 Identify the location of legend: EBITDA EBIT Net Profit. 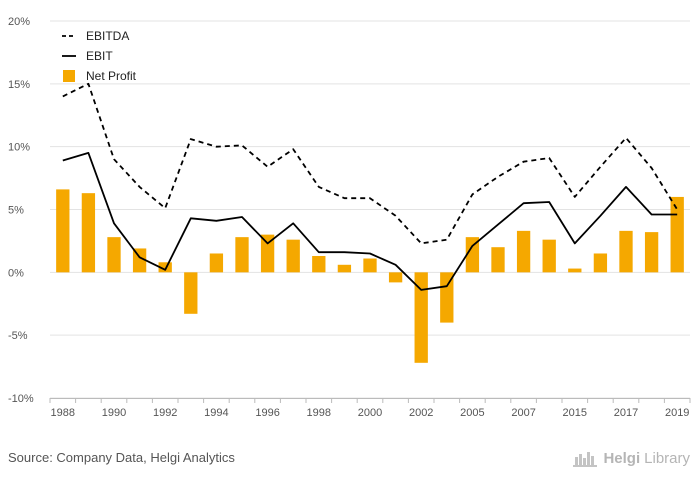
(99, 56).